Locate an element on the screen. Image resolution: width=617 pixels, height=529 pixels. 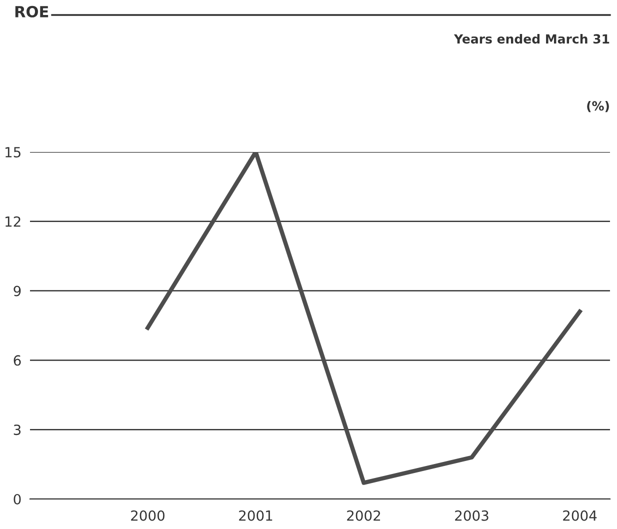
y-tick-label: 0 is located at coordinates (17, 499).